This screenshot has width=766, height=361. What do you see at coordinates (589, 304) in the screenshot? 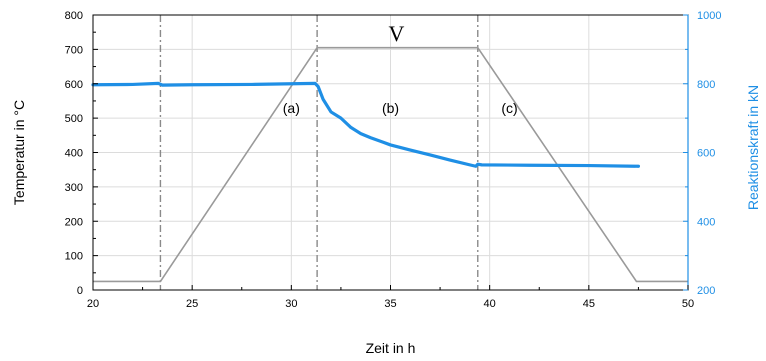
I see `x-tick-label: 45` at bounding box center [589, 304].